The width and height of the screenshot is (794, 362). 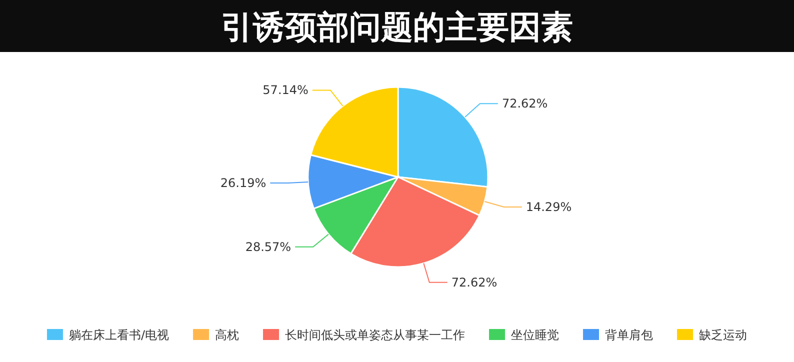 I want to click on legend-label: 坐位睡觉, so click(x=535, y=335).